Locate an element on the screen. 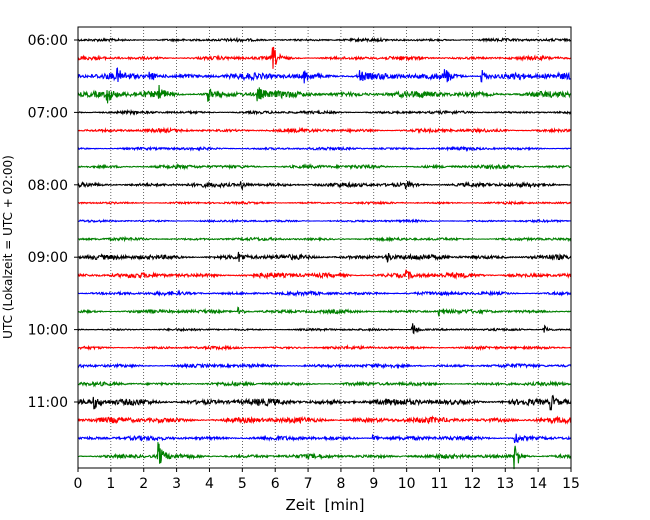  x-tick-label: 14 is located at coordinates (538, 484).